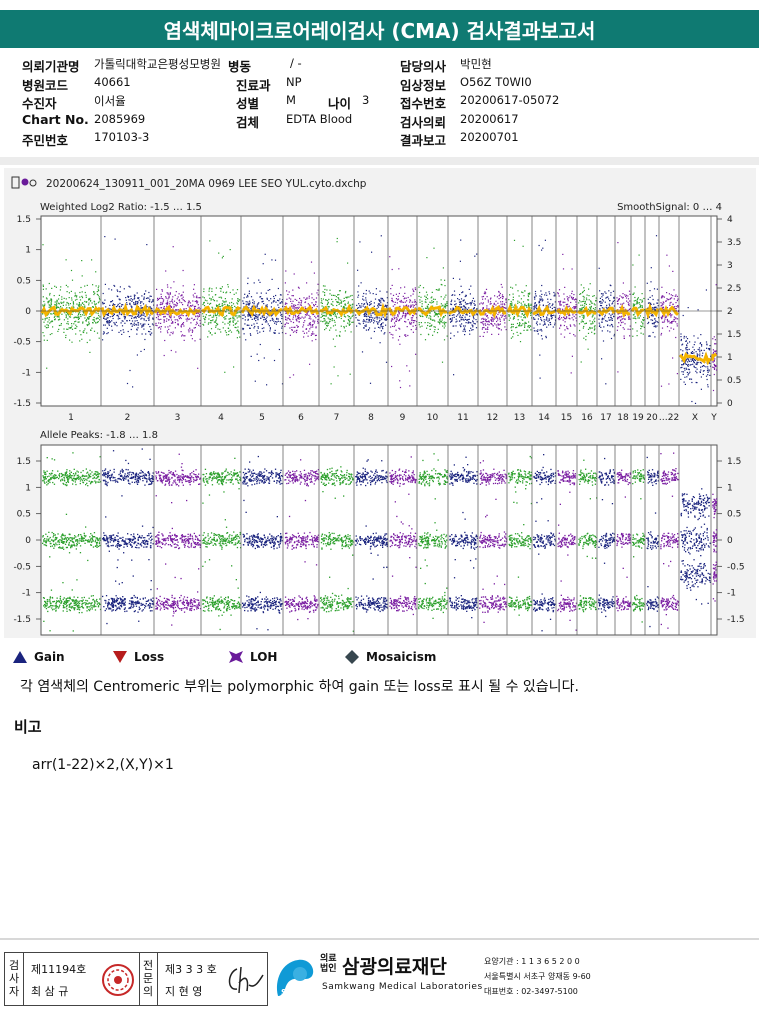 The width and height of the screenshot is (759, 1017). Describe the element at coordinates (623, 418) in the screenshot. I see `chromosome-label: 18` at that location.